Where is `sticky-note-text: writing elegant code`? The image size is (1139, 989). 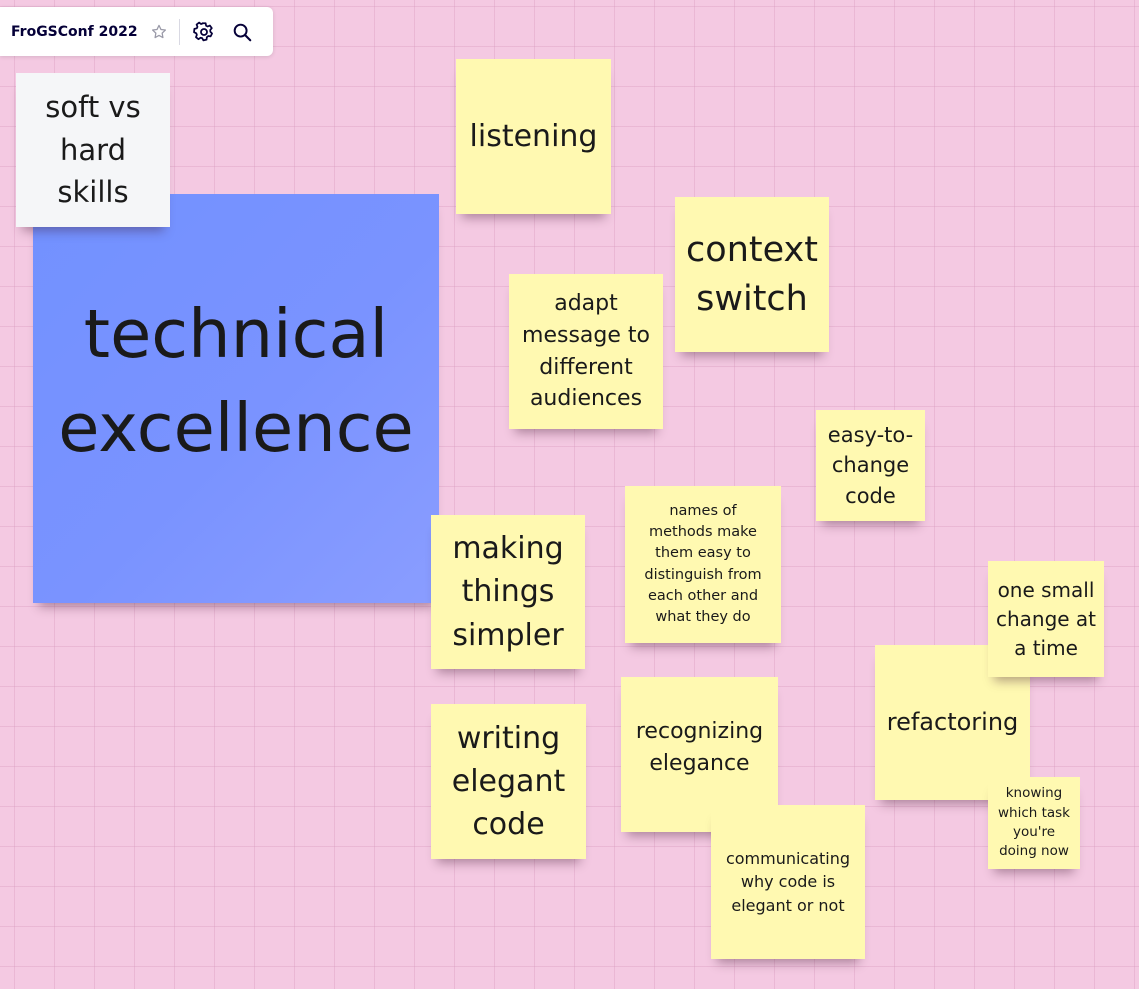
sticky-note-text: writing elegant code is located at coordinates (508, 781).